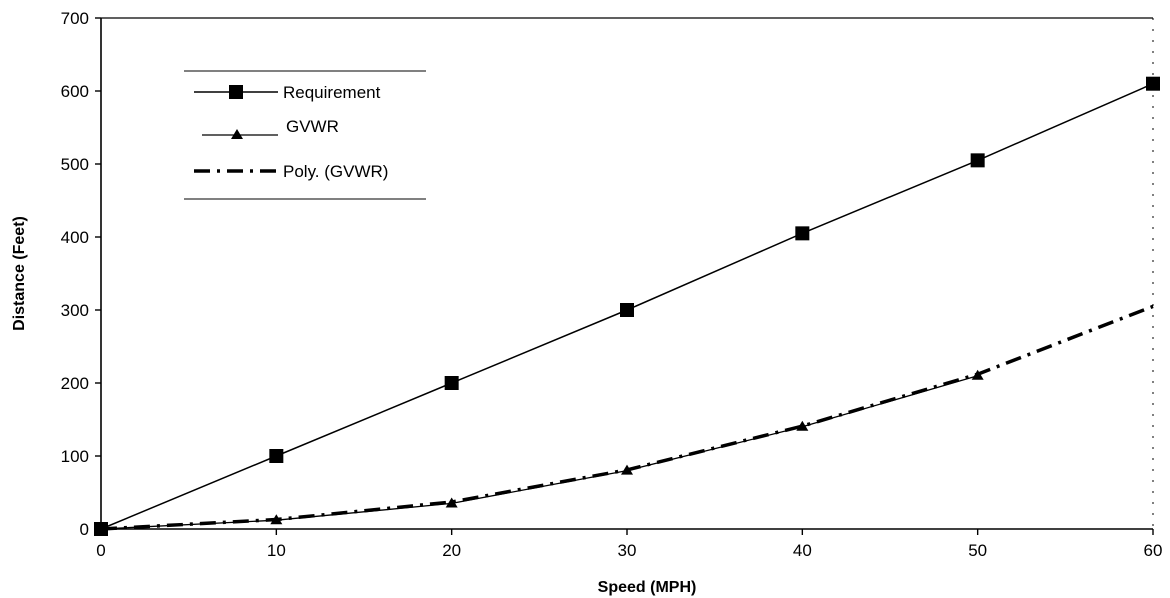  Describe the element at coordinates (236, 92) in the screenshot. I see `legend-marker-requirement` at that location.